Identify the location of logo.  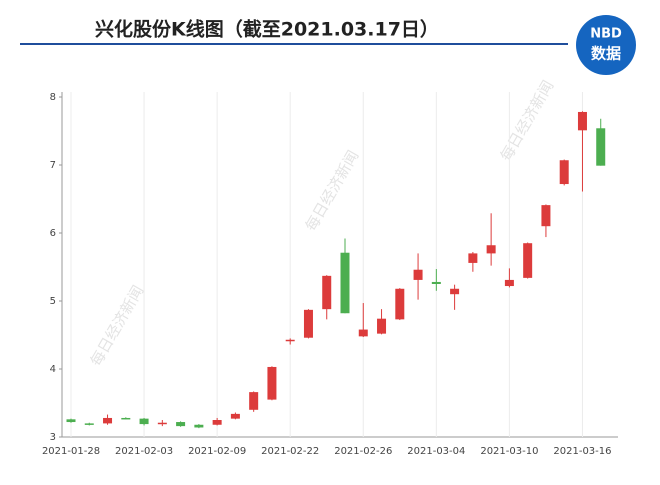
(606, 45).